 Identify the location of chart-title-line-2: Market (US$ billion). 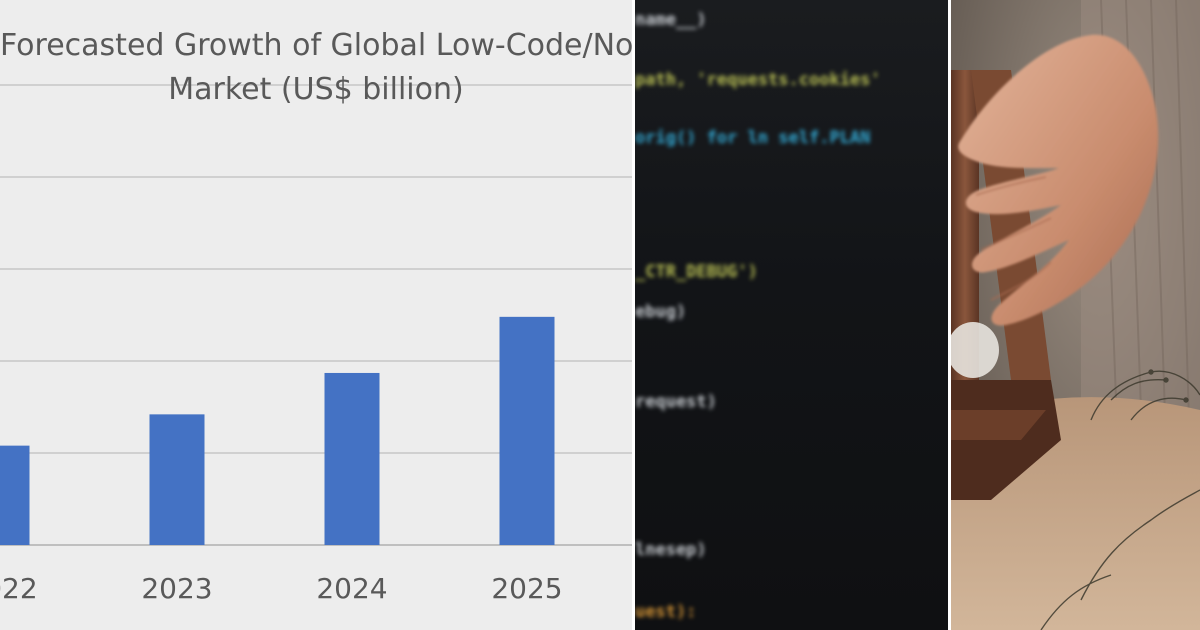
(316, 89).